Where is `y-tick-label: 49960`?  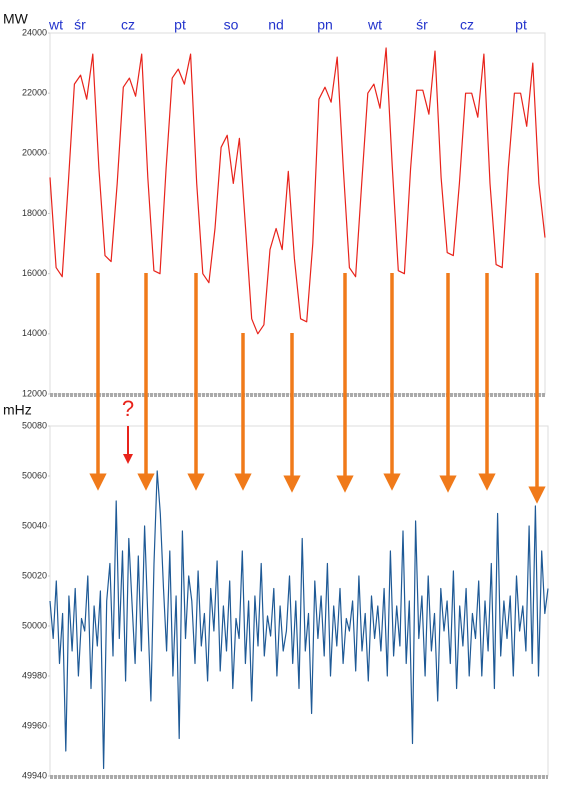
y-tick-label: 49960 is located at coordinates (34, 725).